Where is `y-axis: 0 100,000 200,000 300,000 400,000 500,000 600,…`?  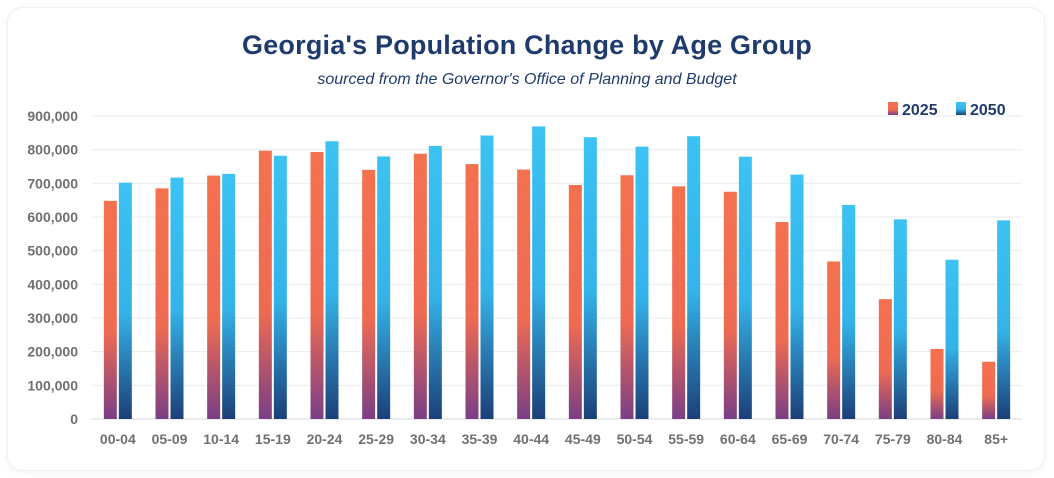 y-axis: 0 100,000 200,000 300,000 400,000 500,000 600,… is located at coordinates (52, 267).